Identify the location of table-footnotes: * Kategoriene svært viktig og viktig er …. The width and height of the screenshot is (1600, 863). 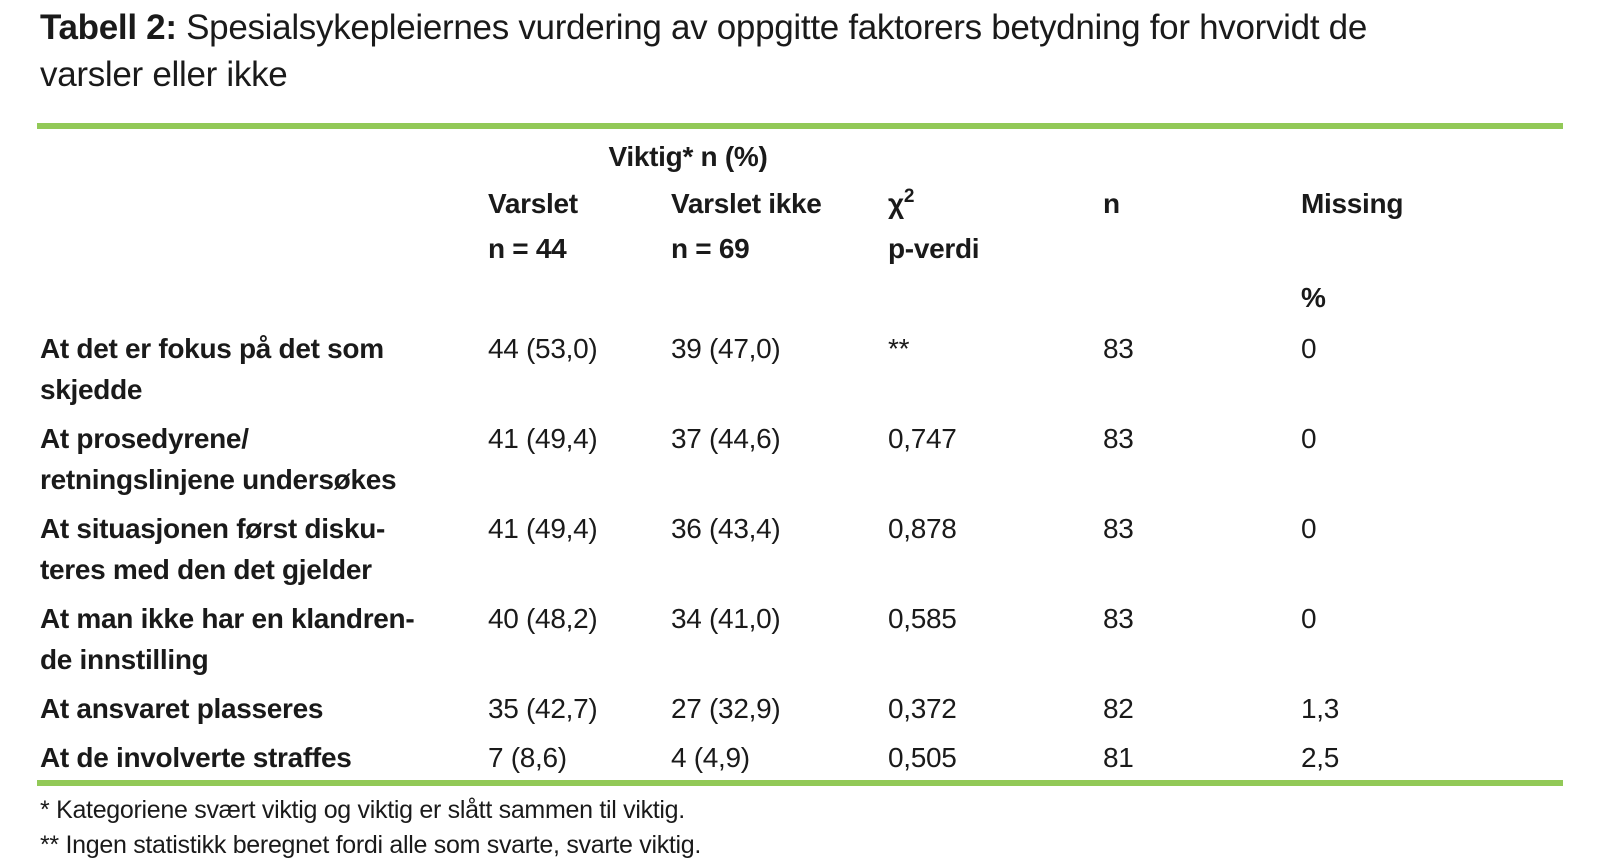
(800, 828).